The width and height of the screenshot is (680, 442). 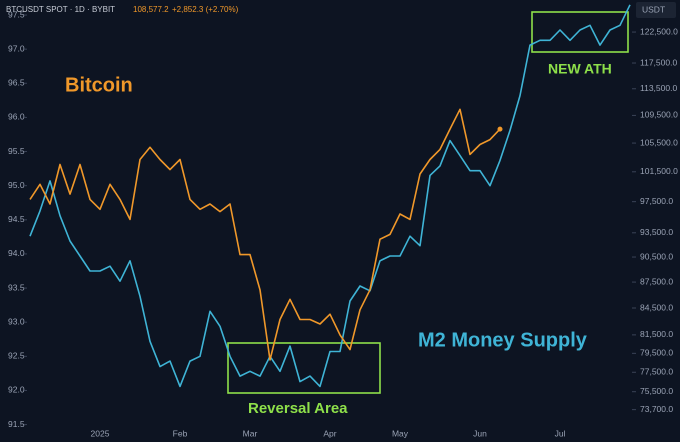 I want to click on currency: USDT, so click(x=653, y=9).